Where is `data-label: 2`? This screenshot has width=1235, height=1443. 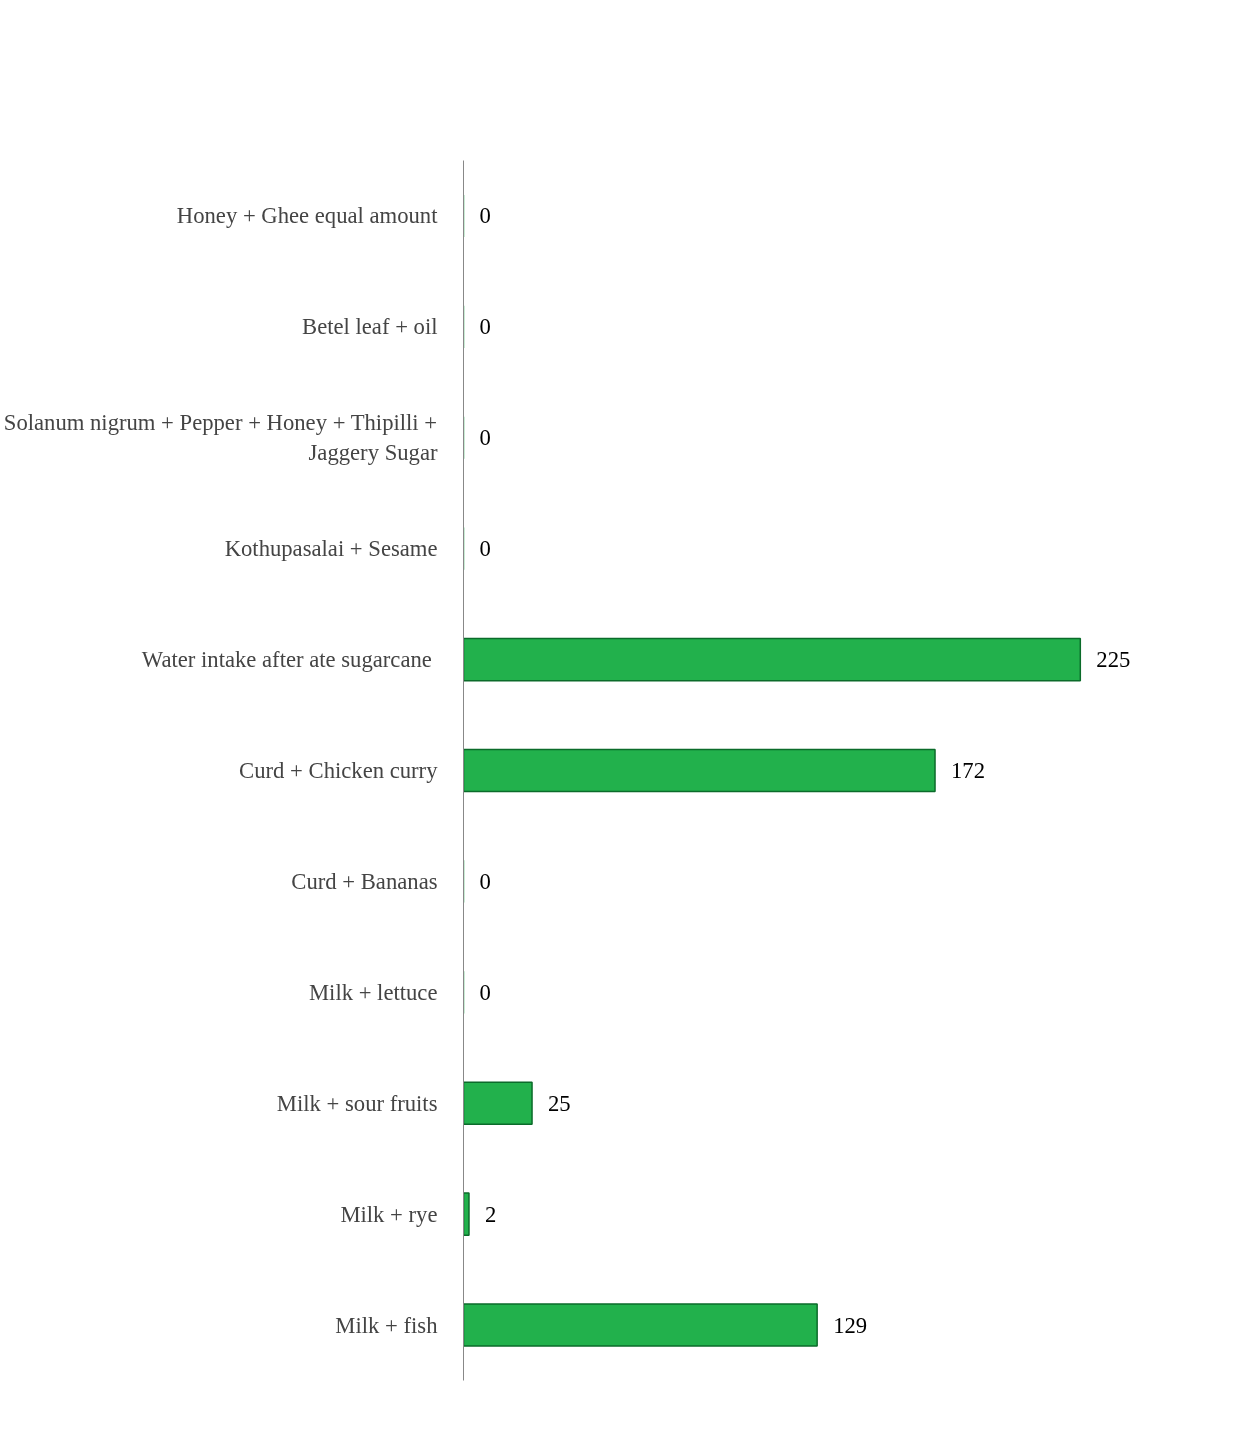 data-label: 2 is located at coordinates (490, 1214).